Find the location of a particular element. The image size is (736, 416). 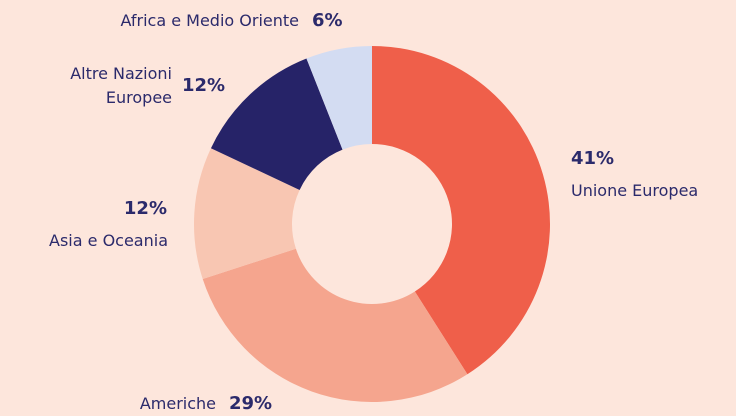

value-label: 41% is located at coordinates (593, 158).